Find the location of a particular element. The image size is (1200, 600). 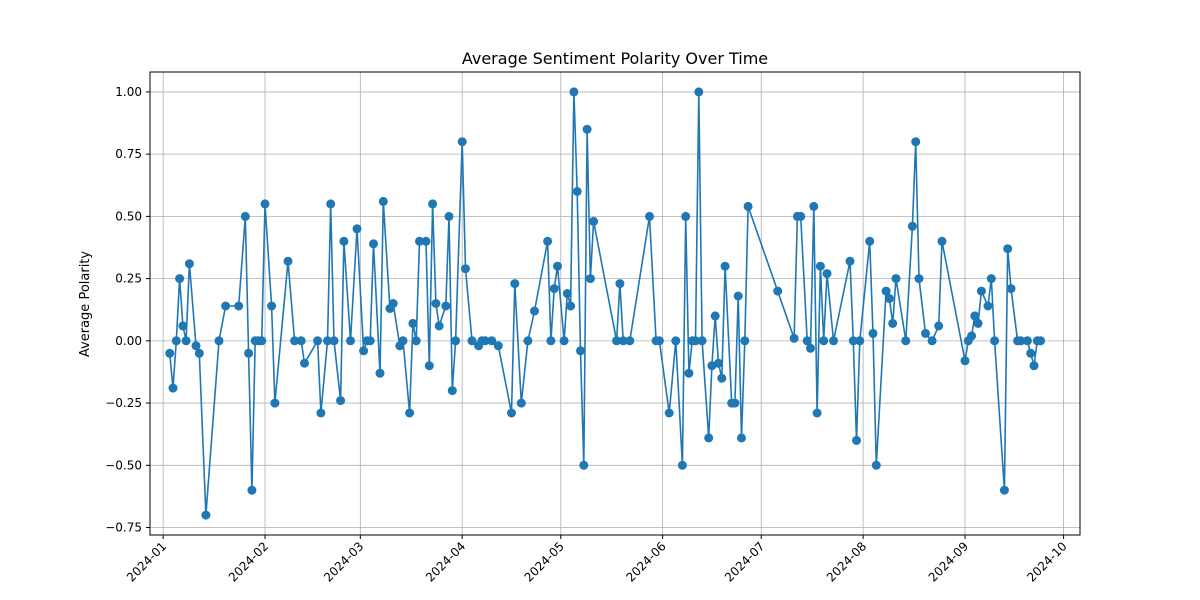

chart-title: Average Sentiment Polarity Over Time is located at coordinates (615, 58).